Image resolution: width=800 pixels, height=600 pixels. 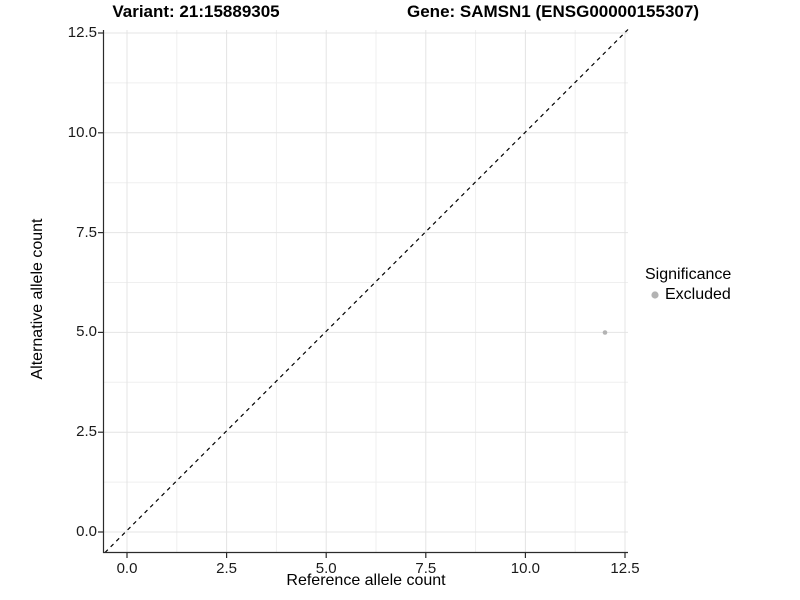 What do you see at coordinates (37, 299) in the screenshot?
I see `y-axis-title: Alternative allele count` at bounding box center [37, 299].